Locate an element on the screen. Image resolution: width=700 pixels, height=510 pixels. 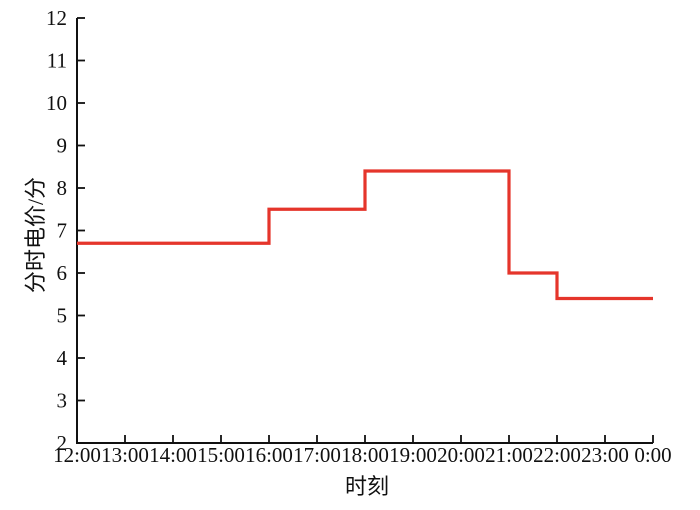
x-tick-label: 22:00 is located at coordinates (557, 455).